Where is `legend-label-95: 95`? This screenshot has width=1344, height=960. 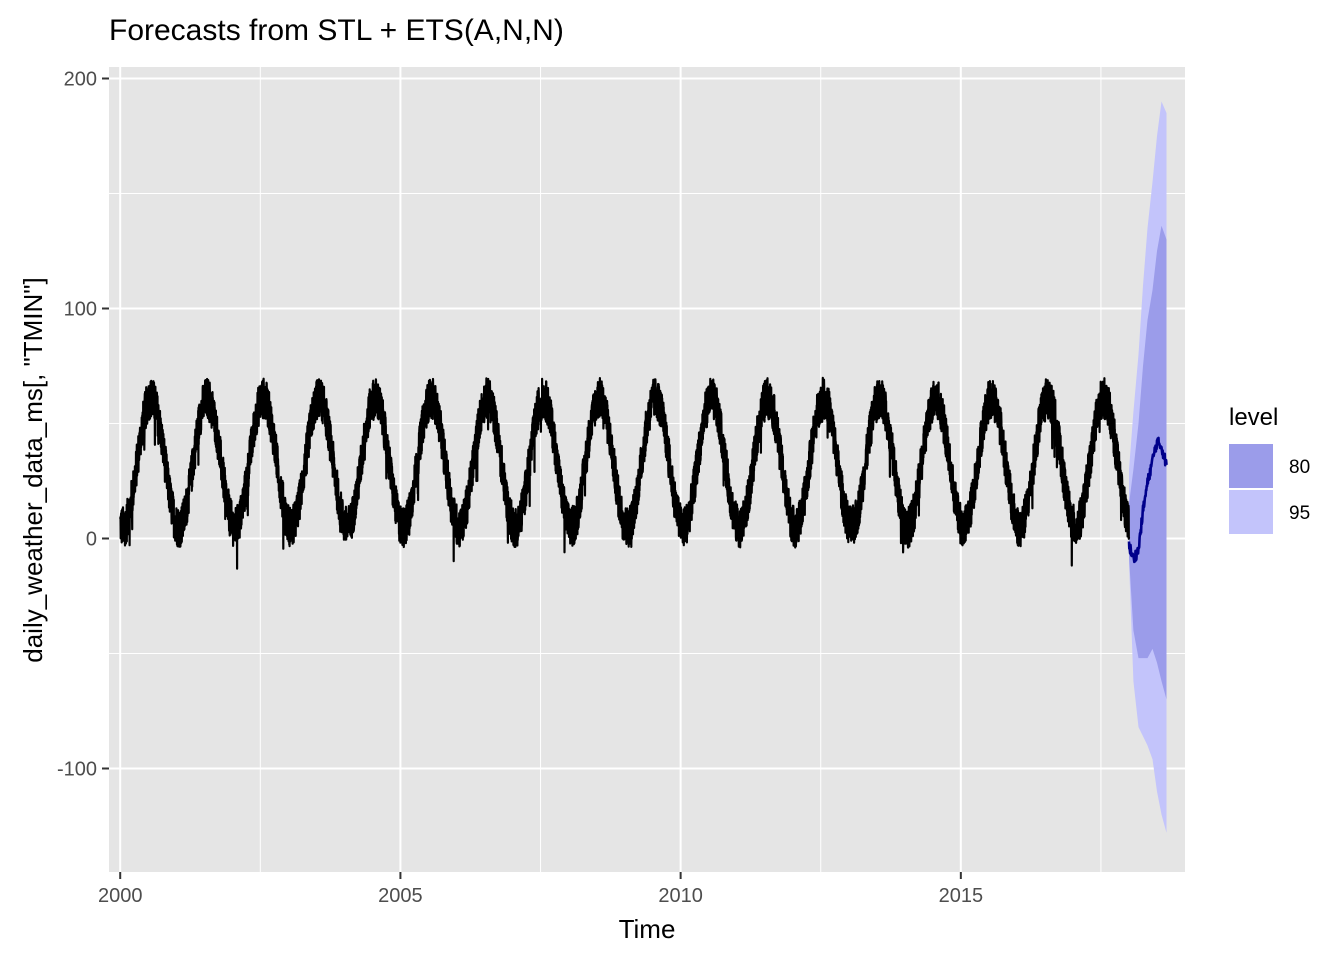 legend-label-95: 95 is located at coordinates (1299, 513).